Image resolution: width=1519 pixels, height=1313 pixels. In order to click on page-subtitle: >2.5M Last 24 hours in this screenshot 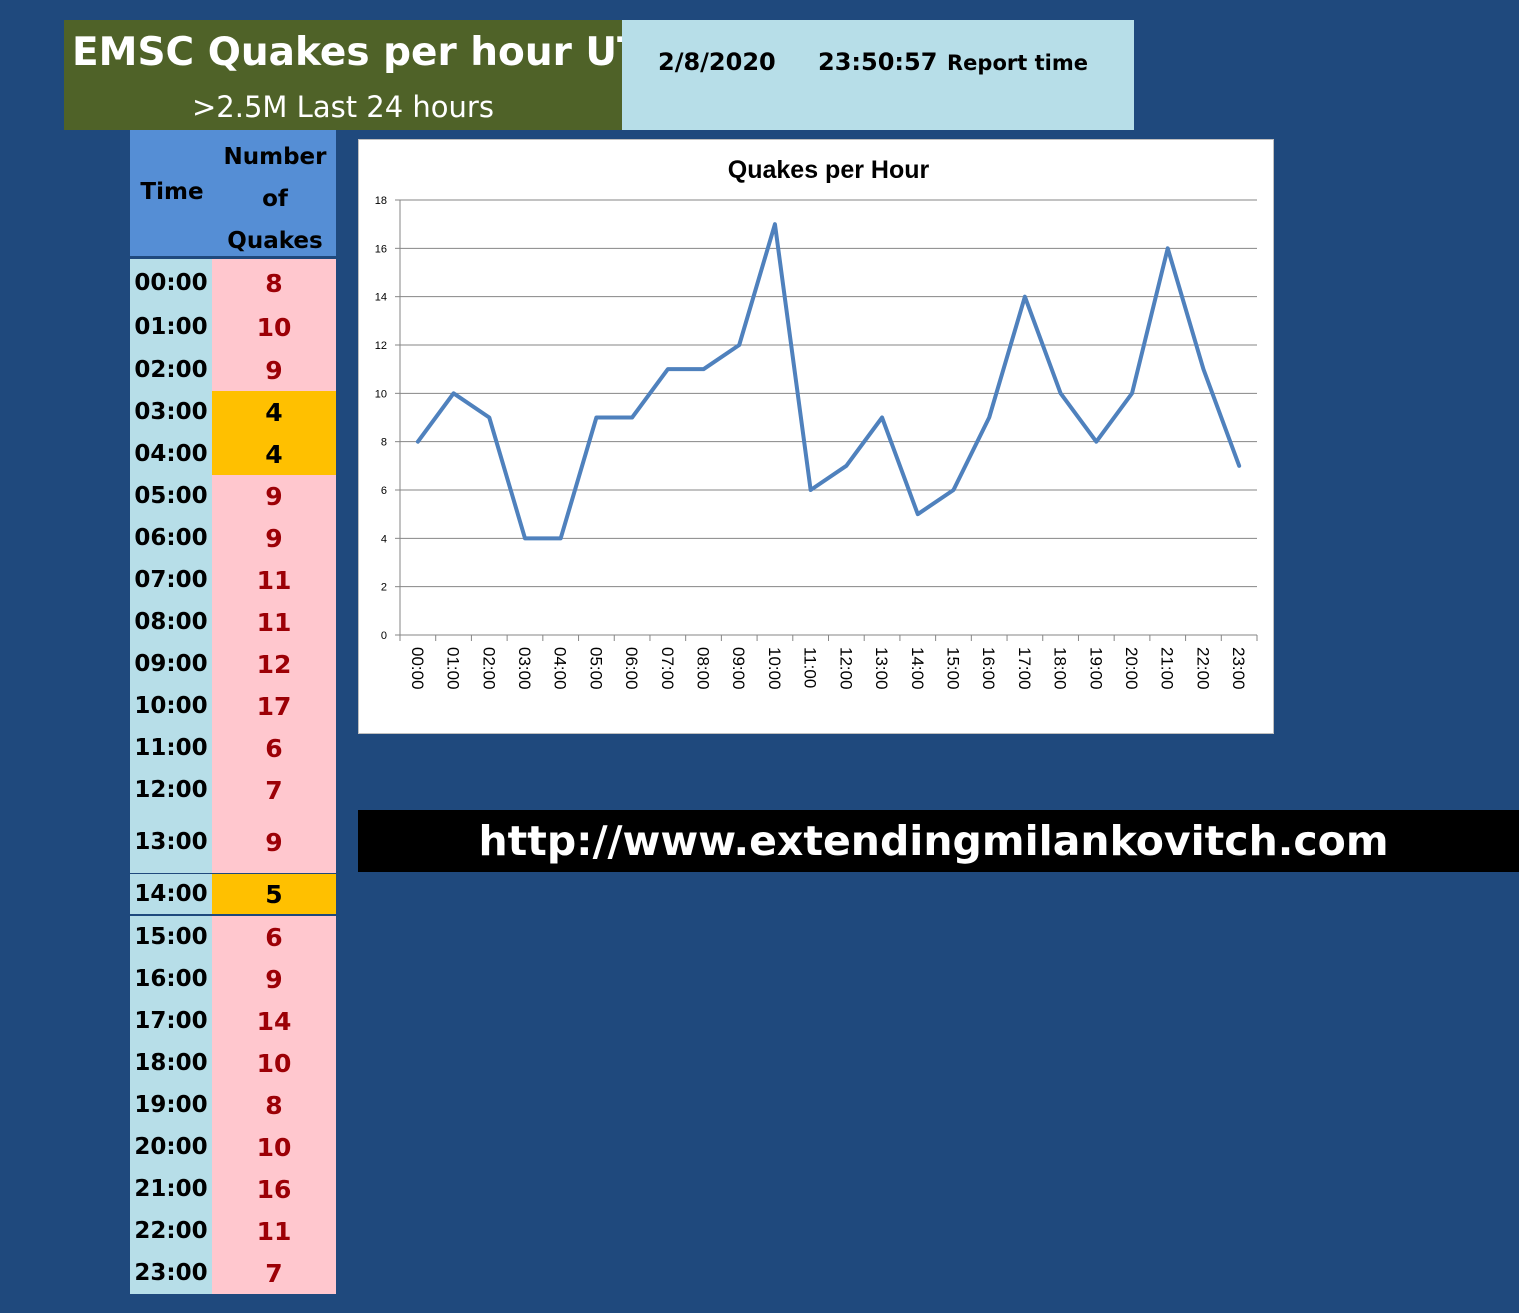, I will do `click(343, 107)`.